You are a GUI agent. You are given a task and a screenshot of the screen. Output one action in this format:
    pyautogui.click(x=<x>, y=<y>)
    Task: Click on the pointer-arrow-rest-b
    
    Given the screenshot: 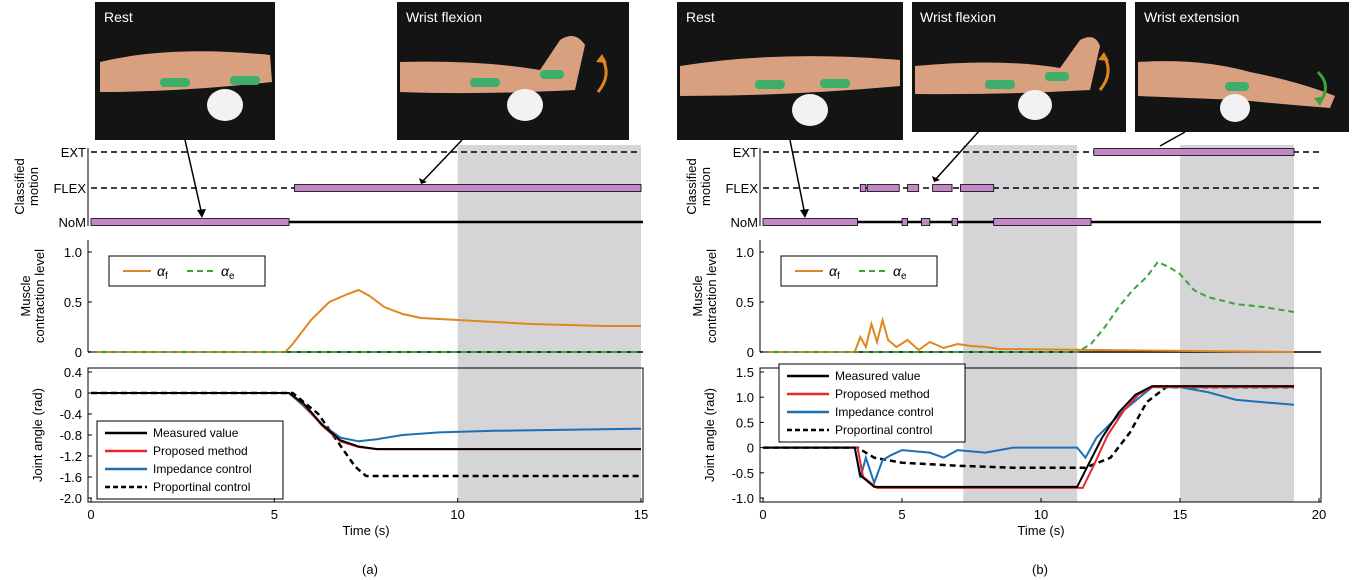 What is the action you would take?
    pyautogui.click(x=797, y=177)
    